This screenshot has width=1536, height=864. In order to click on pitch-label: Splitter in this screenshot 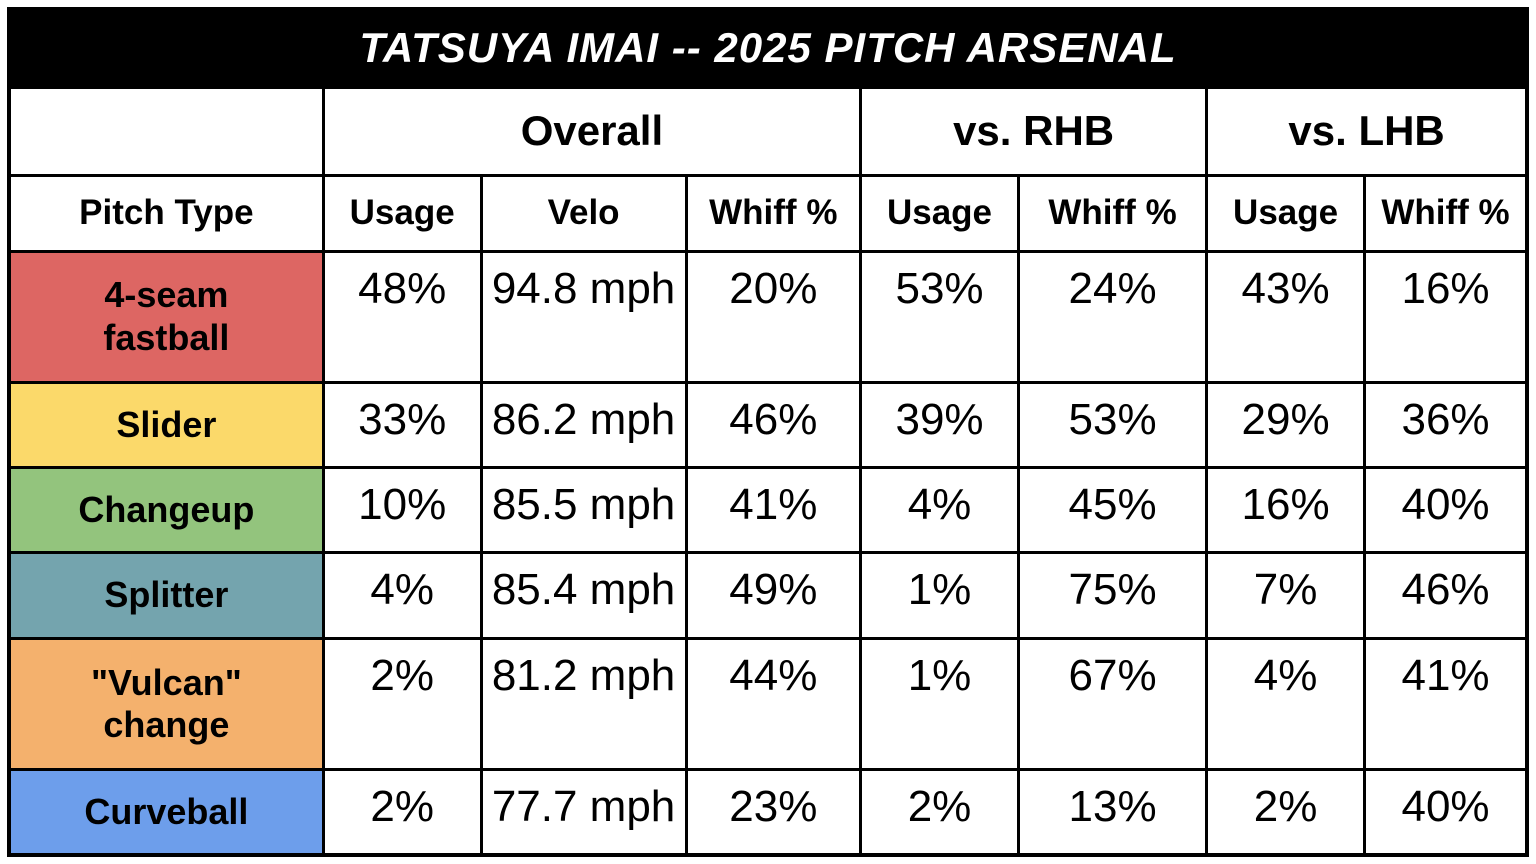, I will do `click(166, 595)`.